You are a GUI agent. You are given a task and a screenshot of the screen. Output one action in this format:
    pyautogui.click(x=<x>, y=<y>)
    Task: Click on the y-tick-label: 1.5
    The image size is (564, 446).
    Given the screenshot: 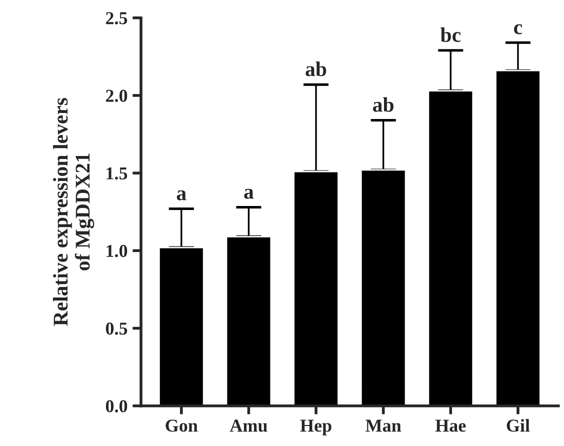 What is the action you would take?
    pyautogui.click(x=117, y=173)
    